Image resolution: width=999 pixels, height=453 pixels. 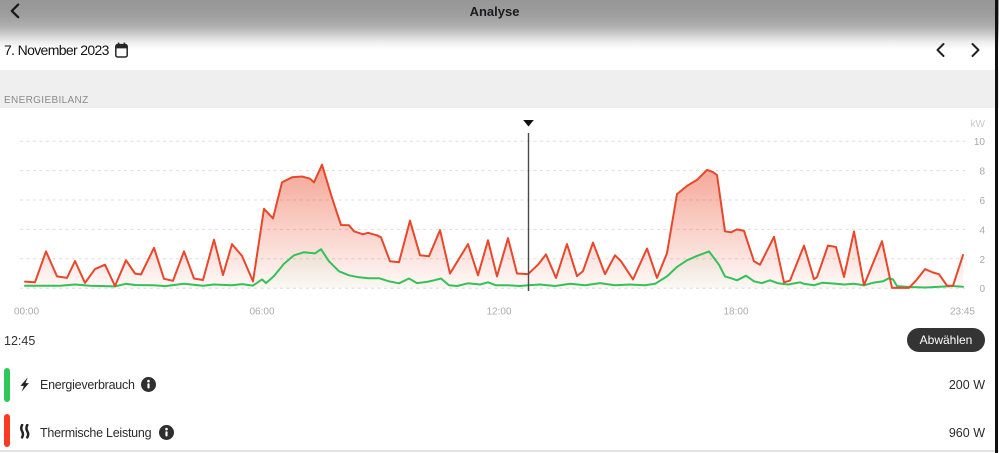 What do you see at coordinates (26, 312) in the screenshot?
I see `svg-text: 00:00` at bounding box center [26, 312].